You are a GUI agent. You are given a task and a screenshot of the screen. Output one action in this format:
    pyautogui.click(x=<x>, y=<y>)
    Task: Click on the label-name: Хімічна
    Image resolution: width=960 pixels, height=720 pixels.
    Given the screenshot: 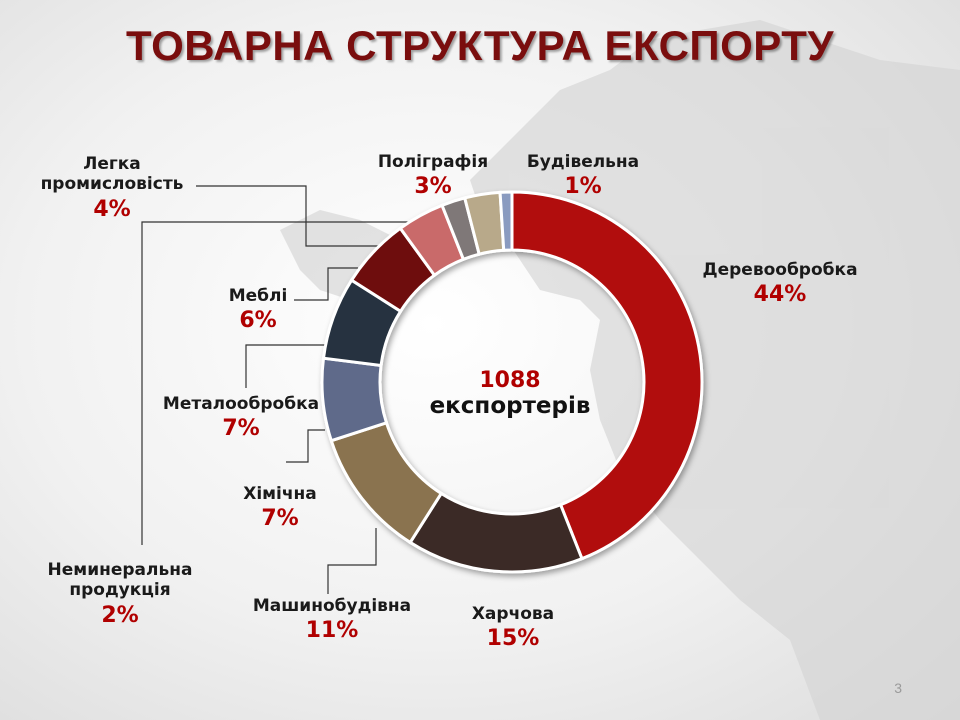 What is the action you would take?
    pyautogui.click(x=280, y=494)
    